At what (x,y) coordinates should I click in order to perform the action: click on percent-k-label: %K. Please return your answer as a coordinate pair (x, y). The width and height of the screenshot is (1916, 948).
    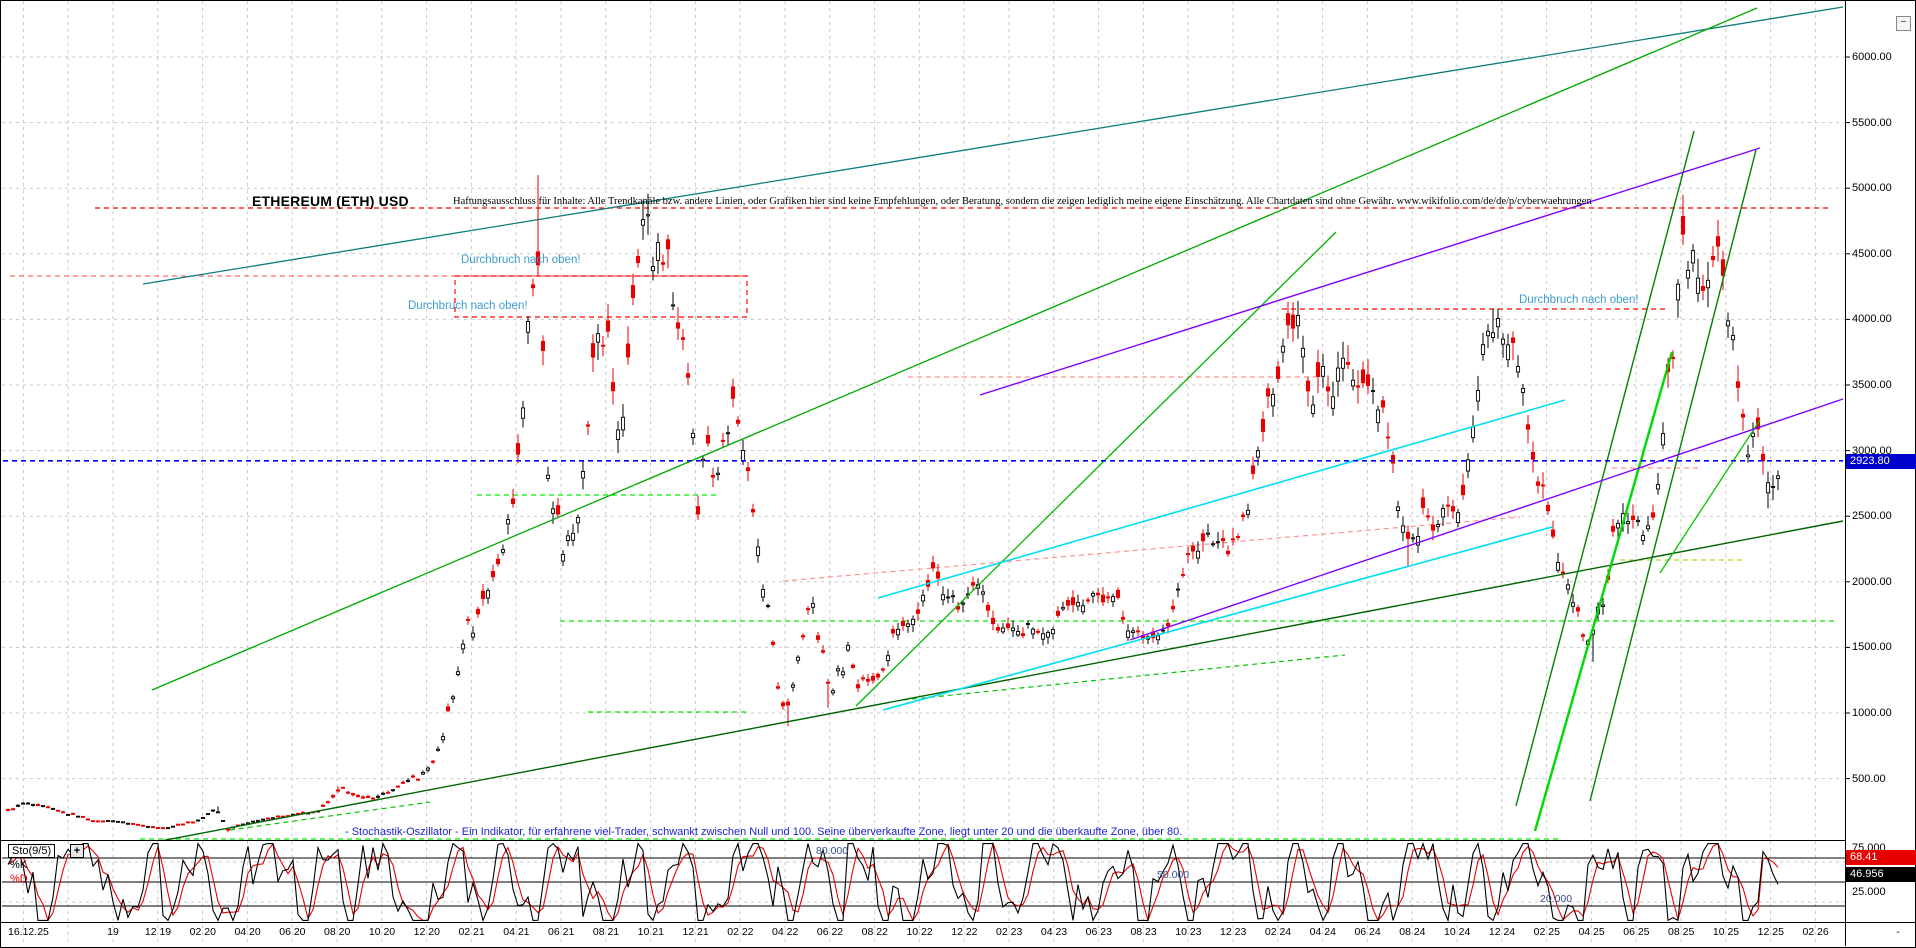
    Looking at the image, I should click on (19, 865).